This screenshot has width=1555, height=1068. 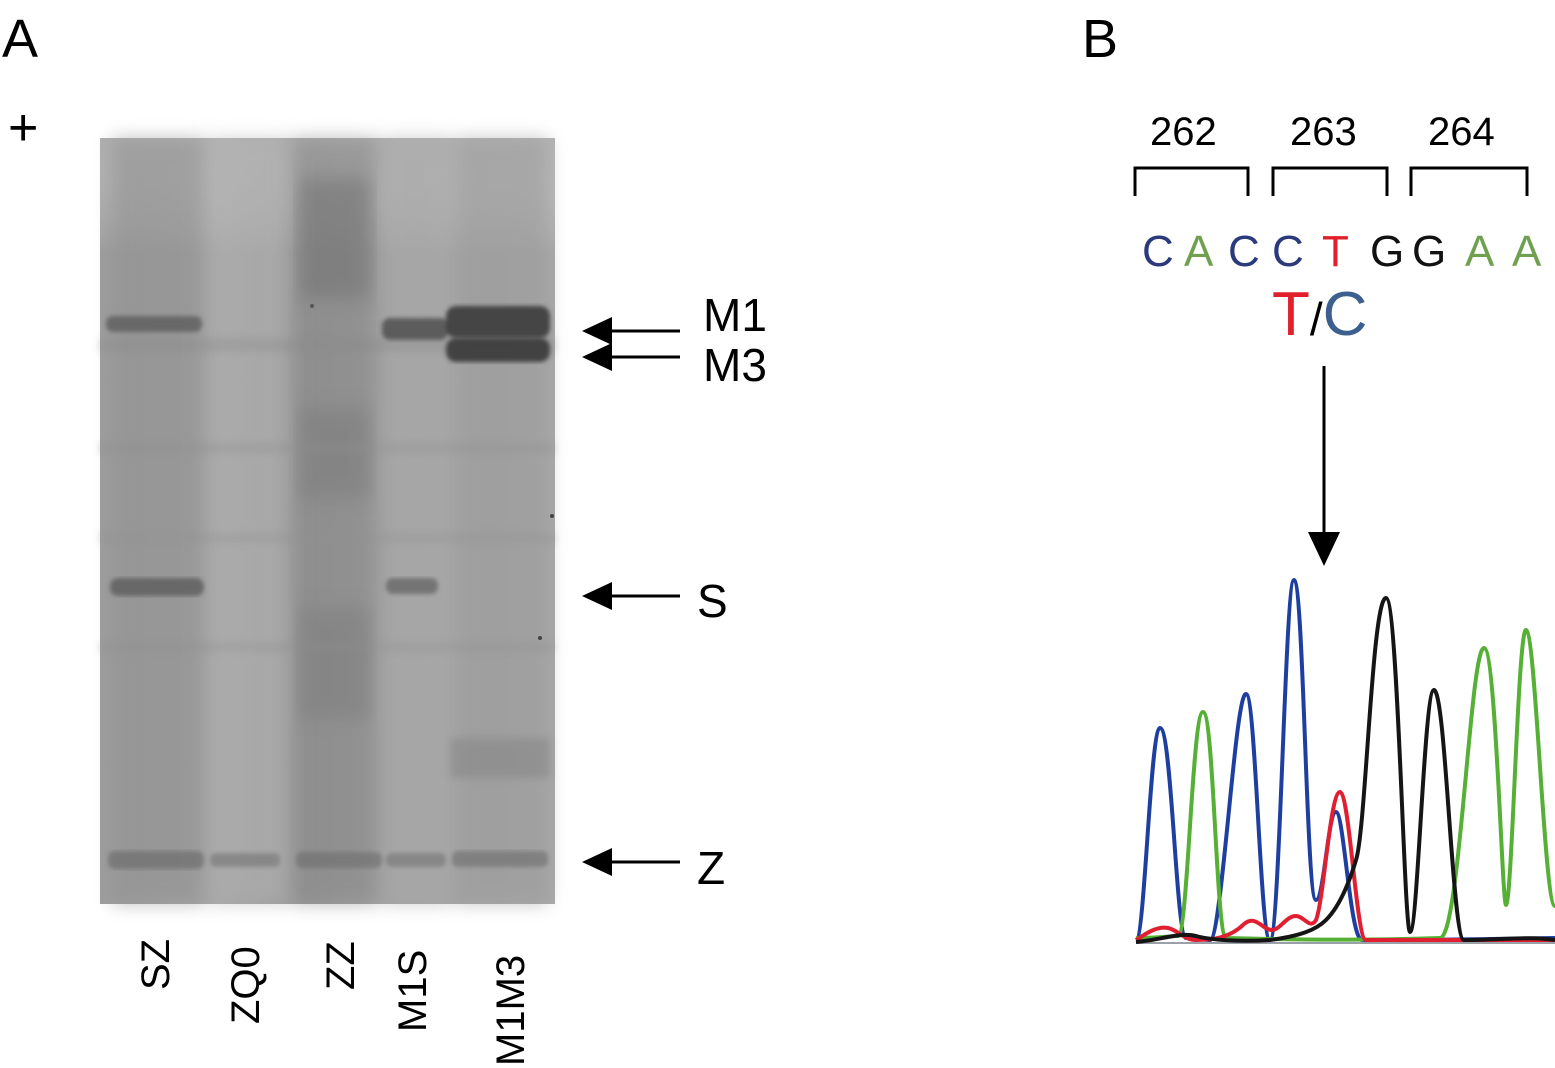 I want to click on base-2: A, so click(x=1199, y=251).